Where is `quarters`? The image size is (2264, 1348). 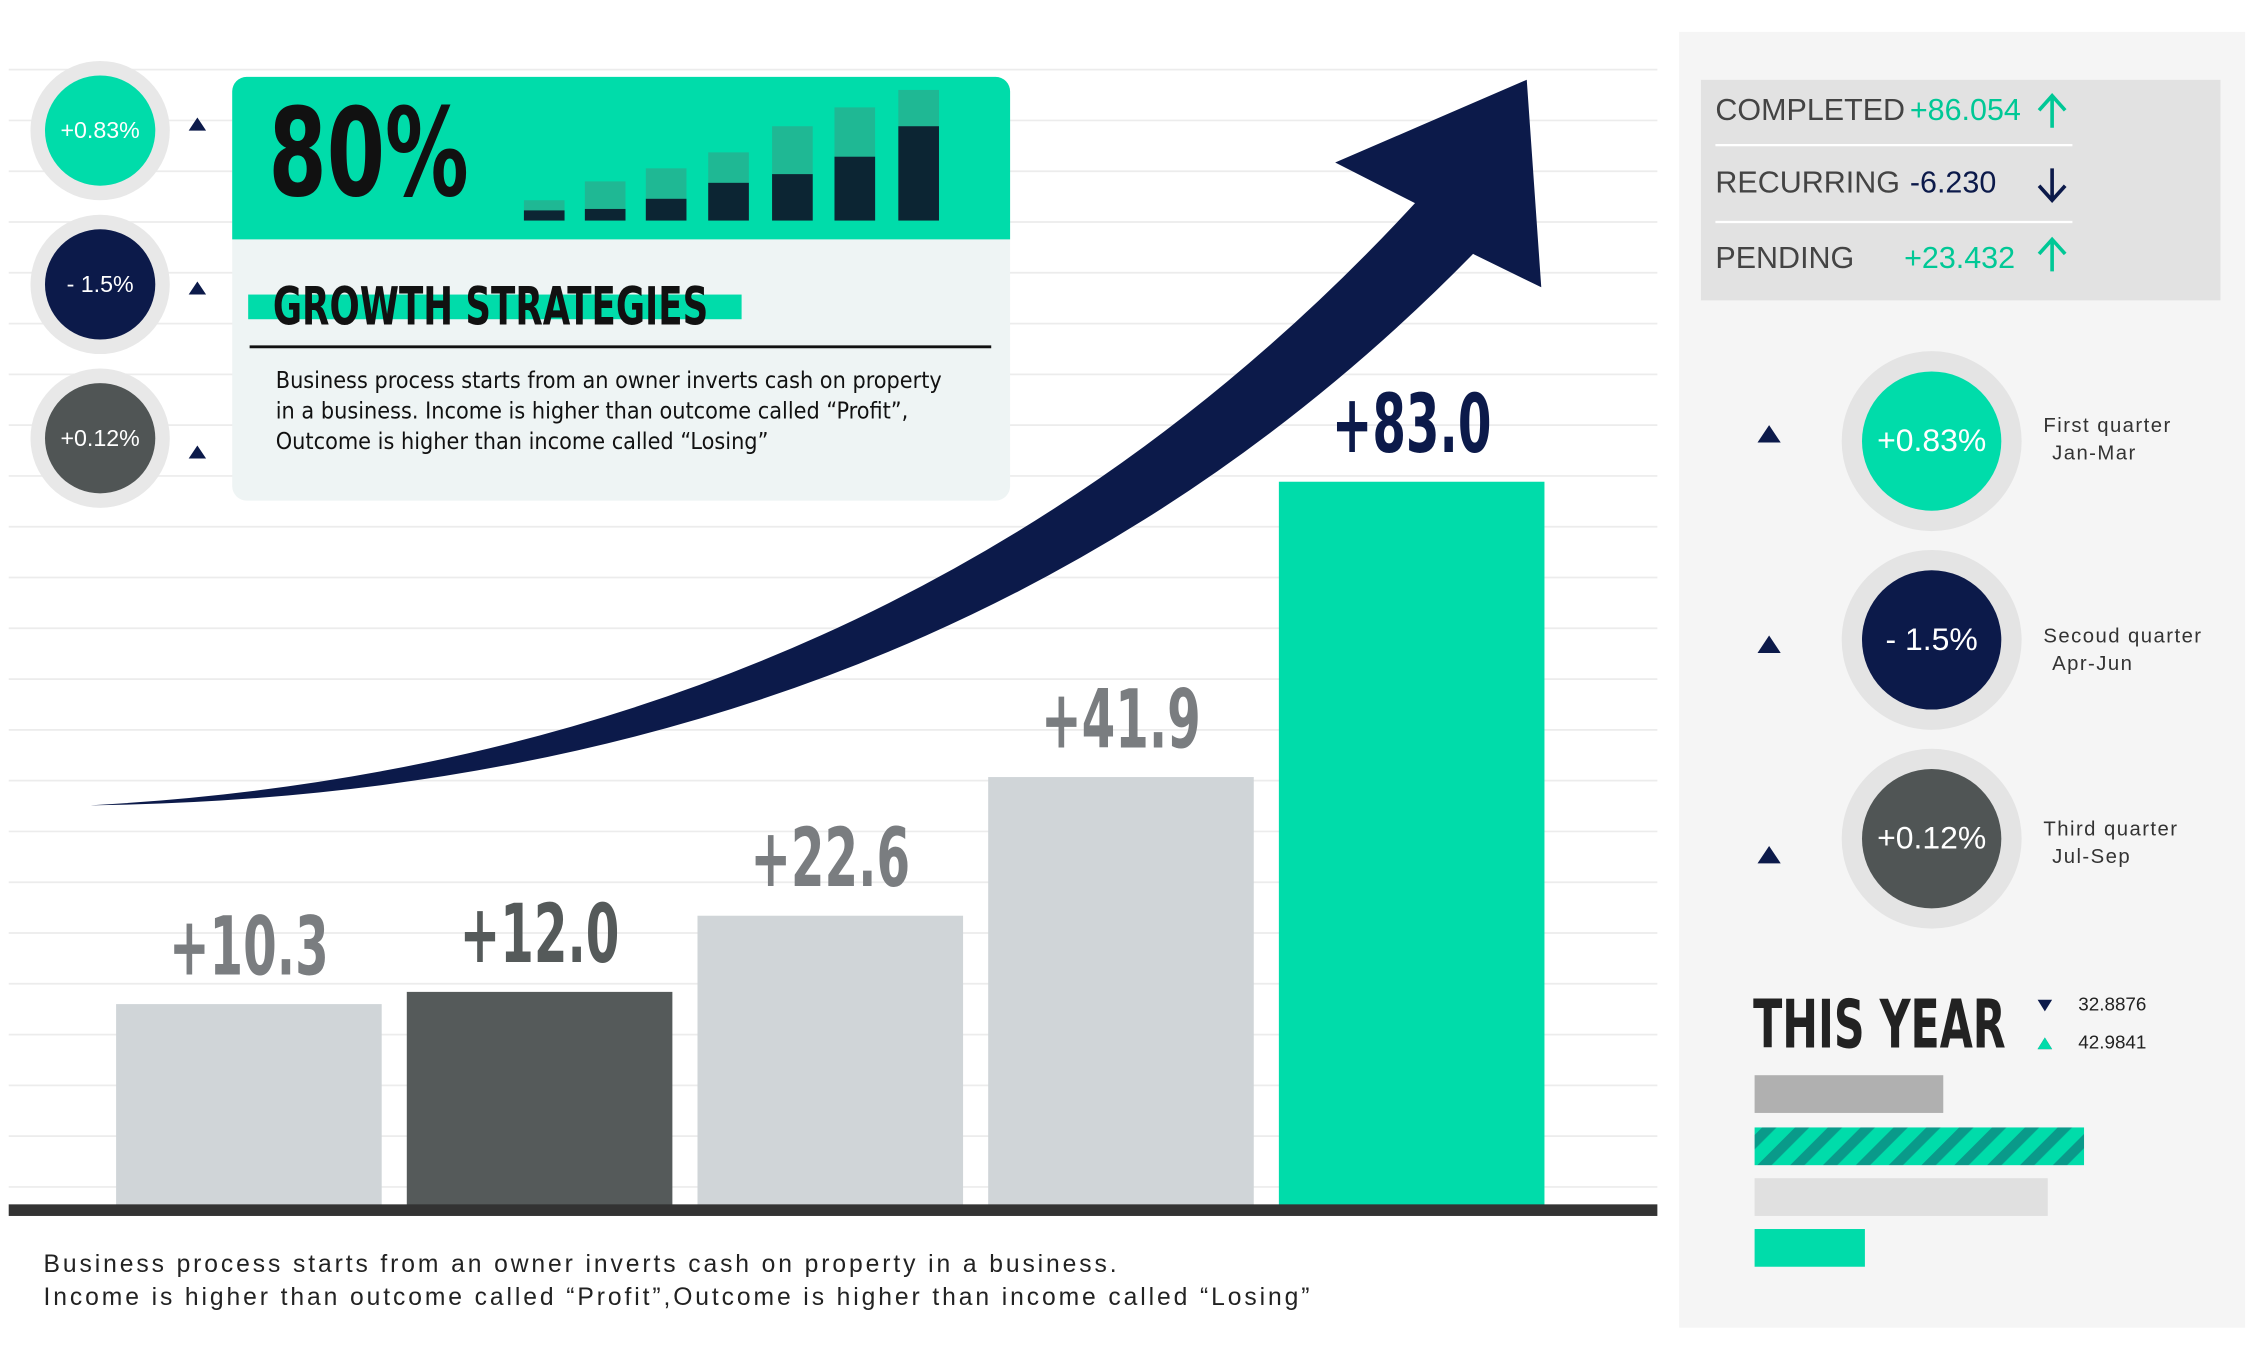 quarters is located at coordinates (1889, 640).